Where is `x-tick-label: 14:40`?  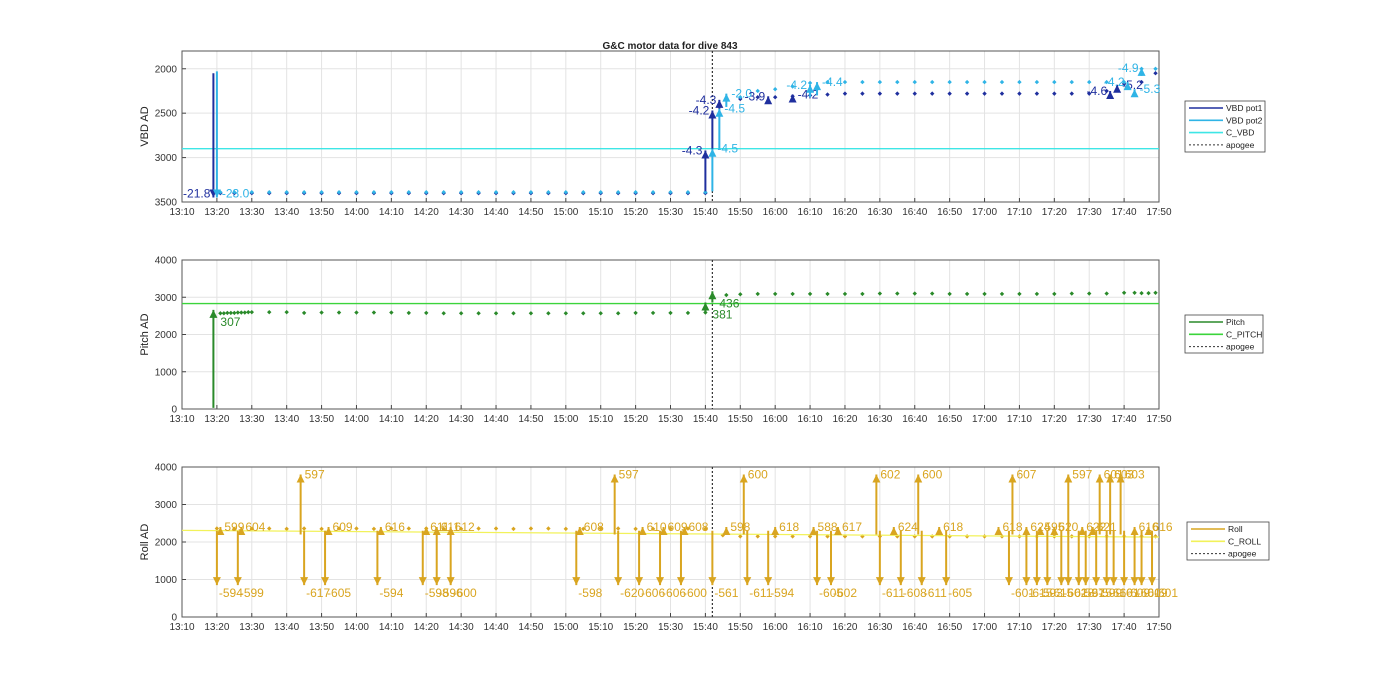 x-tick-label: 14:40 is located at coordinates (496, 419).